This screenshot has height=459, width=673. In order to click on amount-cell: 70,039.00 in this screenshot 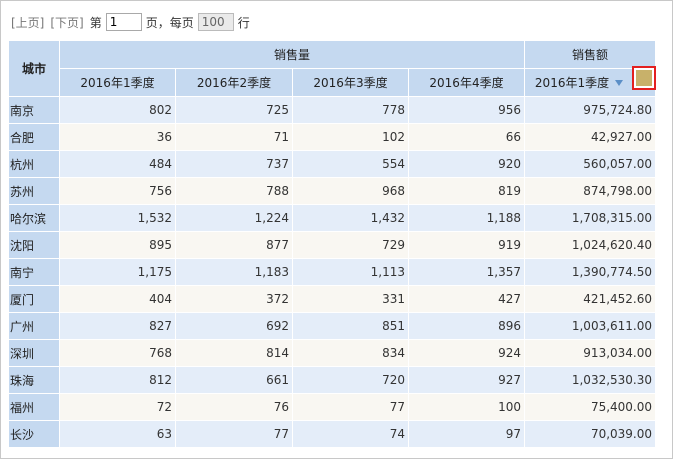, I will do `click(590, 434)`.